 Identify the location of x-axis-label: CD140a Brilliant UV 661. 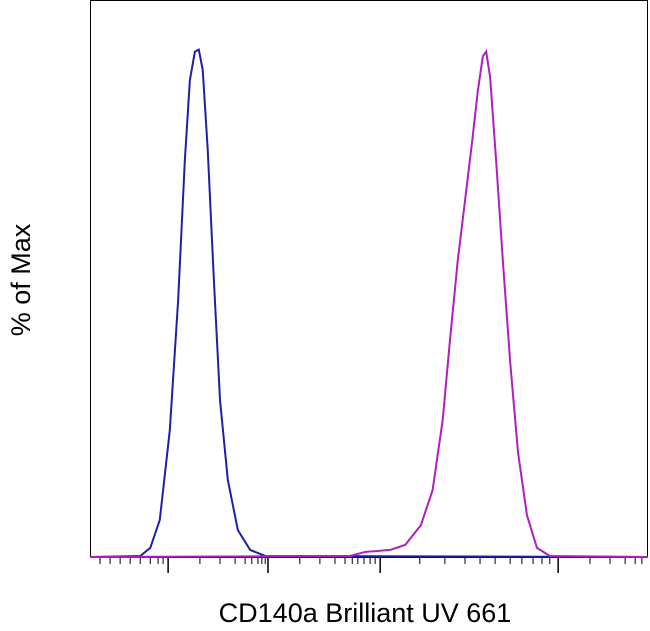
(365, 613).